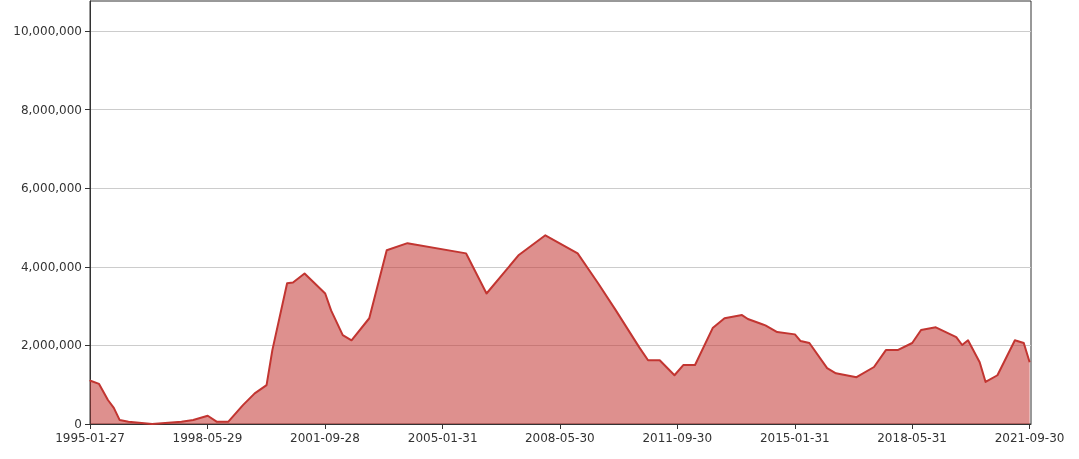 The image size is (1079, 459). I want to click on x-tick-label: 2021-09-30, so click(1029, 438).